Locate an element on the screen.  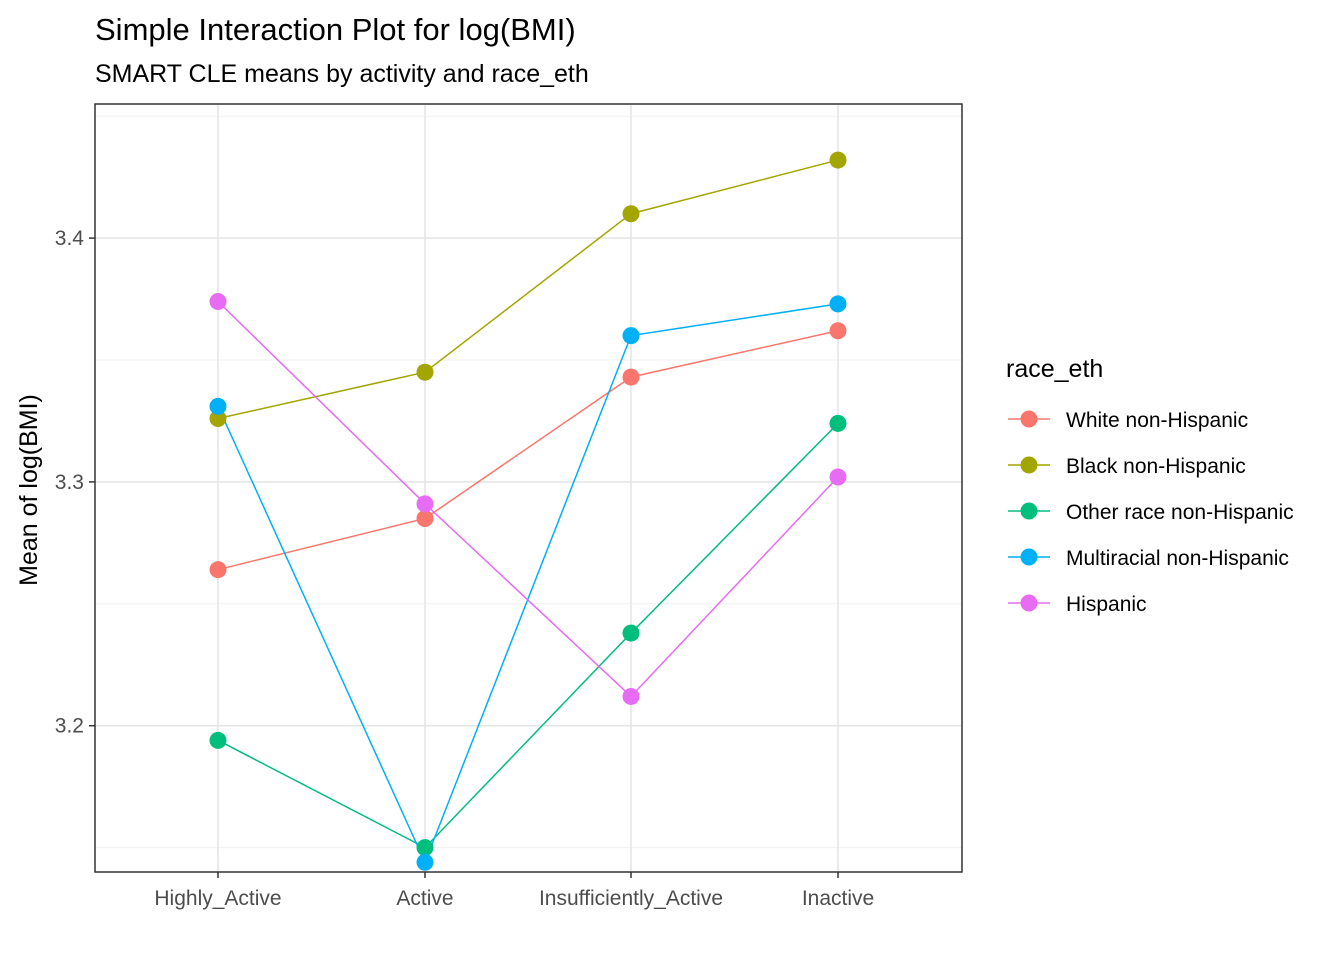
legend-label: Black non-Hispanic is located at coordinates (1156, 466).